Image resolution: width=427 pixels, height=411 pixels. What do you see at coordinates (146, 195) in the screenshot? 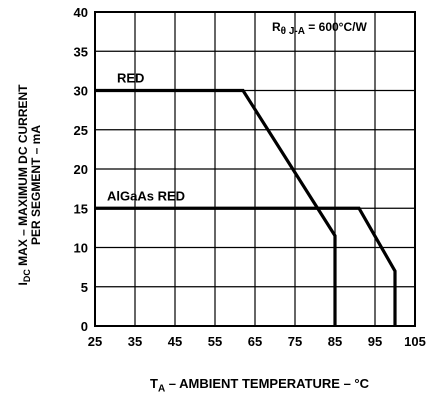
I see `series-label-2: AlGaAs RED` at bounding box center [146, 195].